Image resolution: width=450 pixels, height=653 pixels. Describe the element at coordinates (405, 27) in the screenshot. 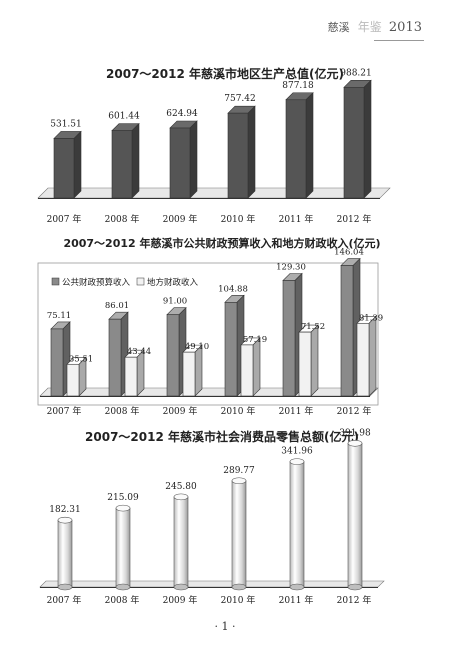

I see `header-year: 2013` at that location.